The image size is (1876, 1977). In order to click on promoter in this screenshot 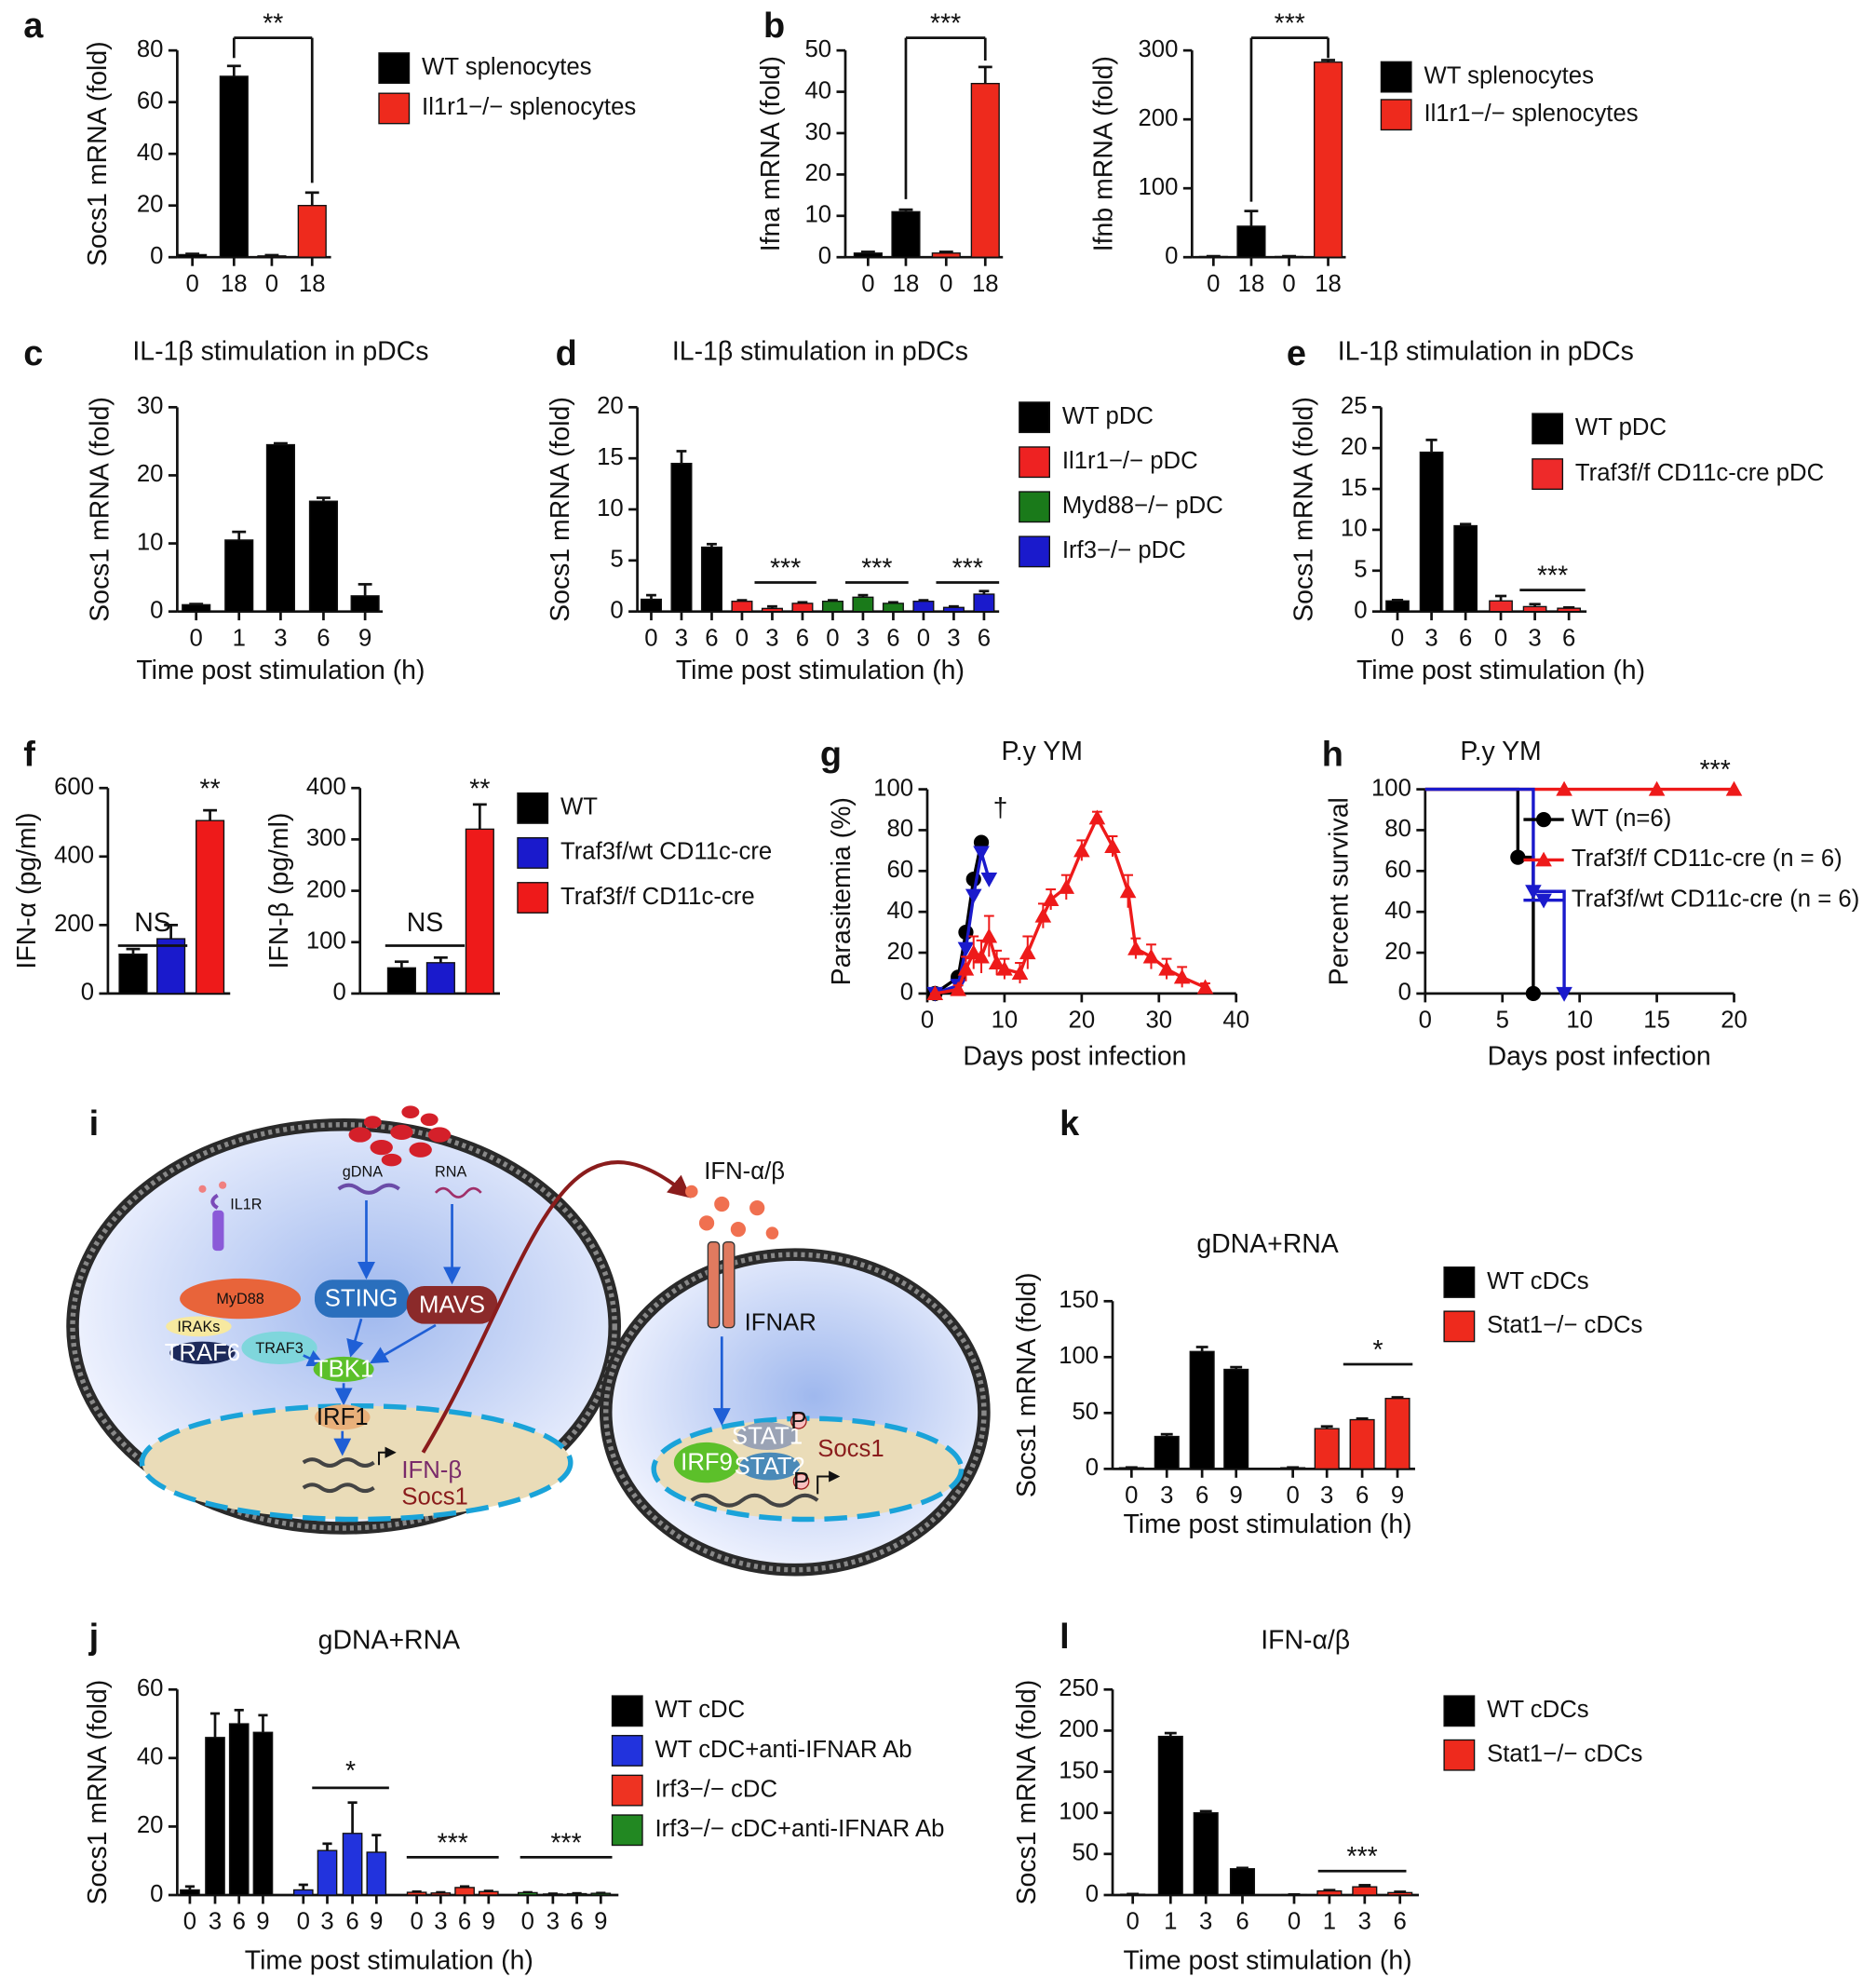, I will do `click(387, 1456)`.